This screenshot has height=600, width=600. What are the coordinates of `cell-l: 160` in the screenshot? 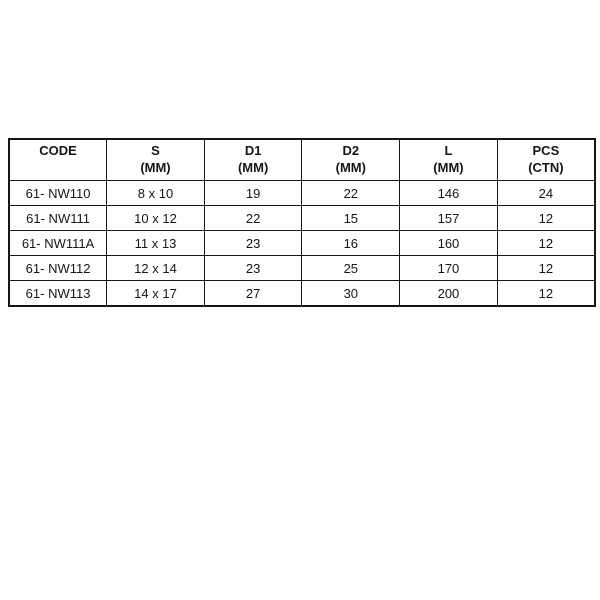 It's located at (448, 243).